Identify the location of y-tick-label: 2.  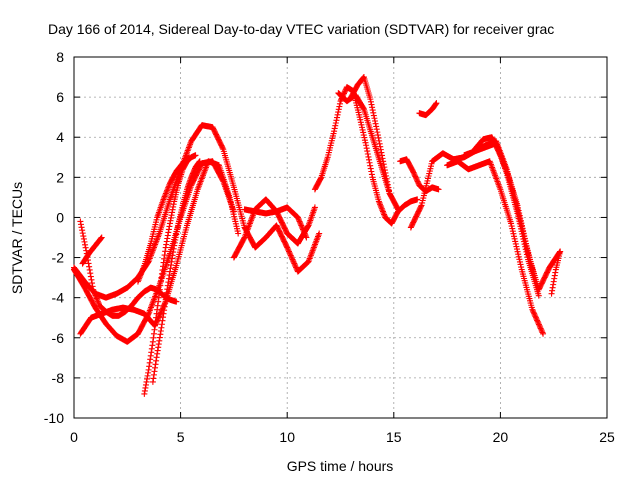
(60, 177).